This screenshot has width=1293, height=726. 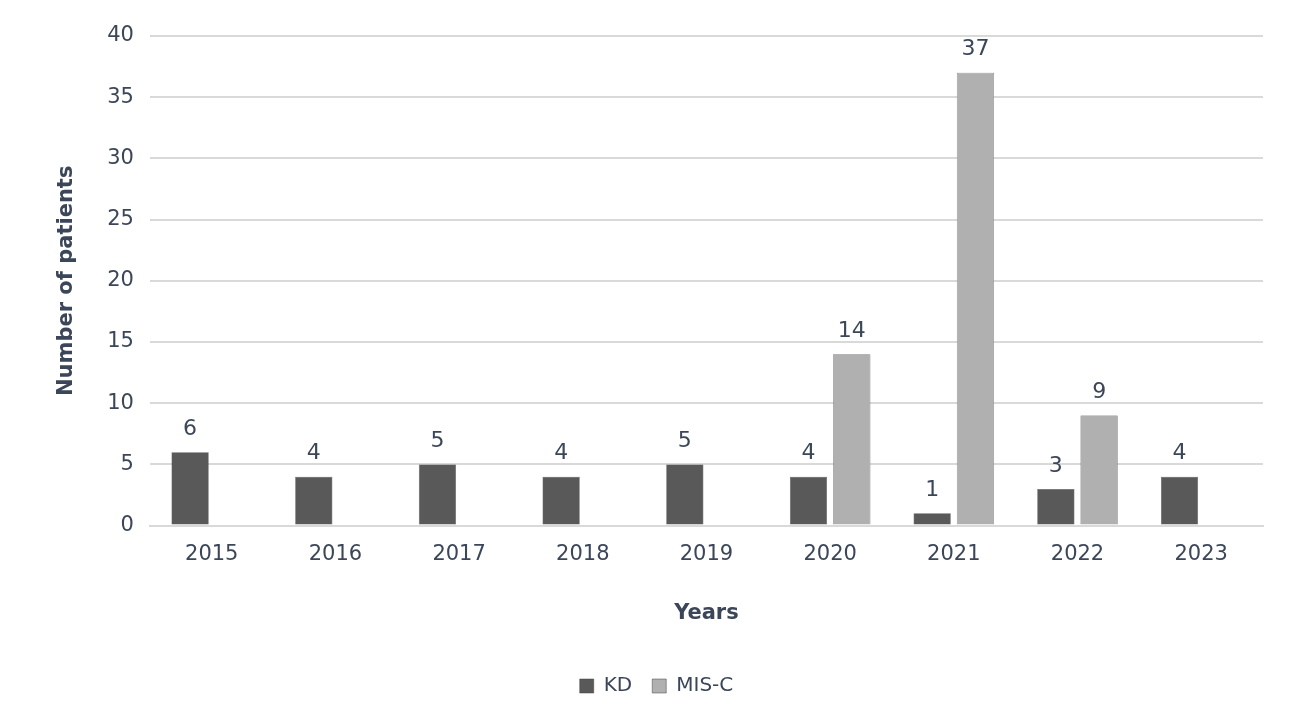 What do you see at coordinates (705, 684) in the screenshot?
I see `legend-label: MIS-C` at bounding box center [705, 684].